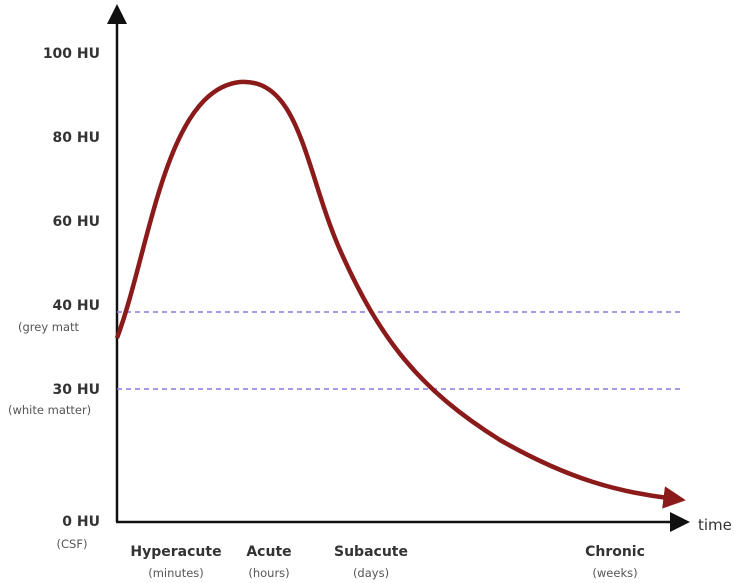  What do you see at coordinates (81, 522) in the screenshot?
I see `y-label: 0 HU` at bounding box center [81, 522].